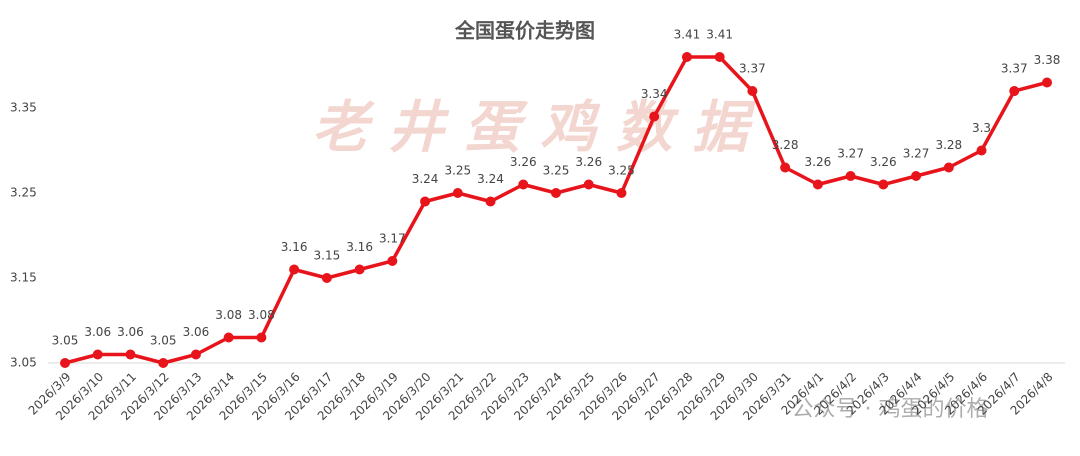 The width and height of the screenshot is (1080, 456). Describe the element at coordinates (890, 409) in the screenshot. I see `watermark: 公众号 · 鸡蛋的价格` at that location.